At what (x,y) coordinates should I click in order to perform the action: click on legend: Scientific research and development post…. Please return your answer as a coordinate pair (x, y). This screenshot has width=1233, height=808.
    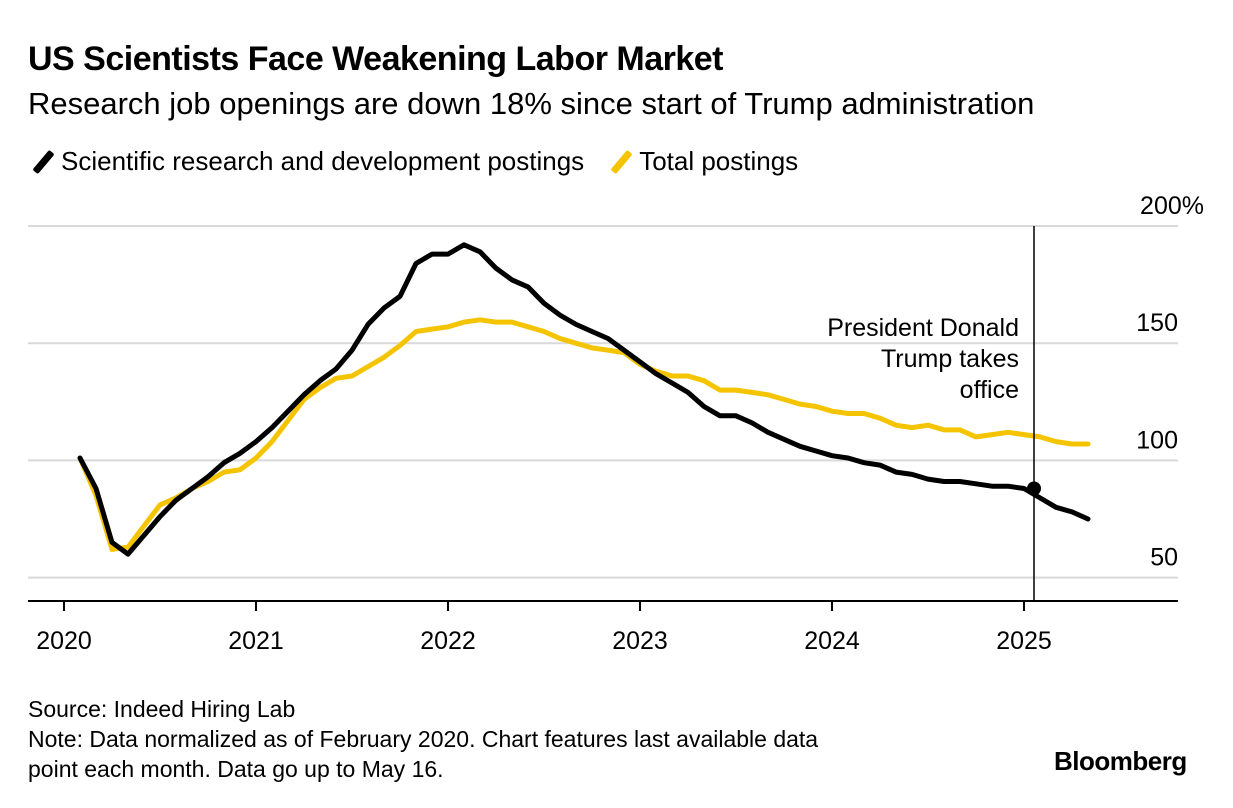
    Looking at the image, I should click on (424, 161).